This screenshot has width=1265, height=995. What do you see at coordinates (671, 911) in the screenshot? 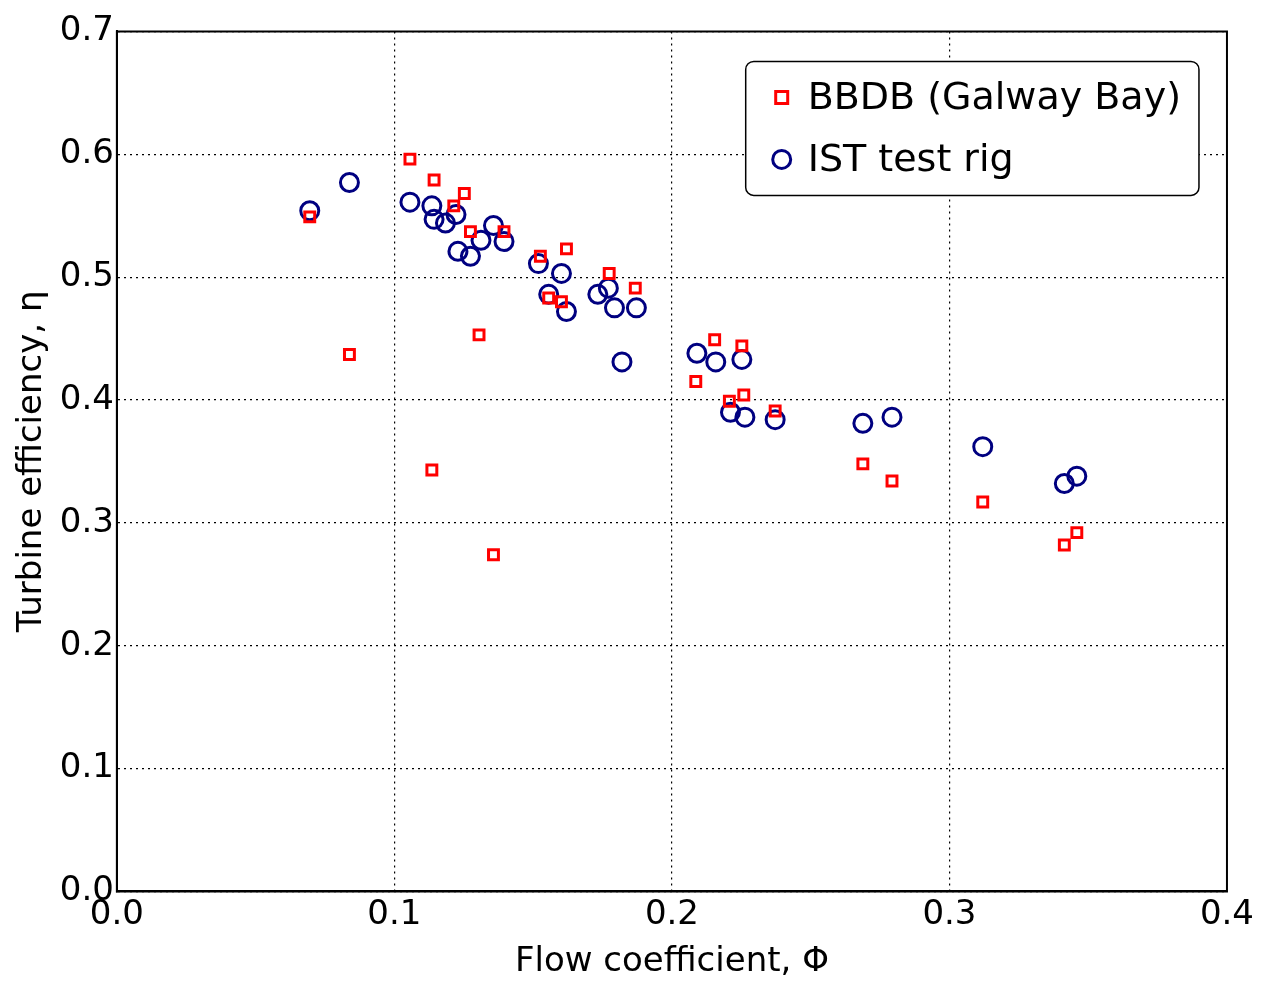
I see `x-tick-label: 0.2` at bounding box center [671, 911].